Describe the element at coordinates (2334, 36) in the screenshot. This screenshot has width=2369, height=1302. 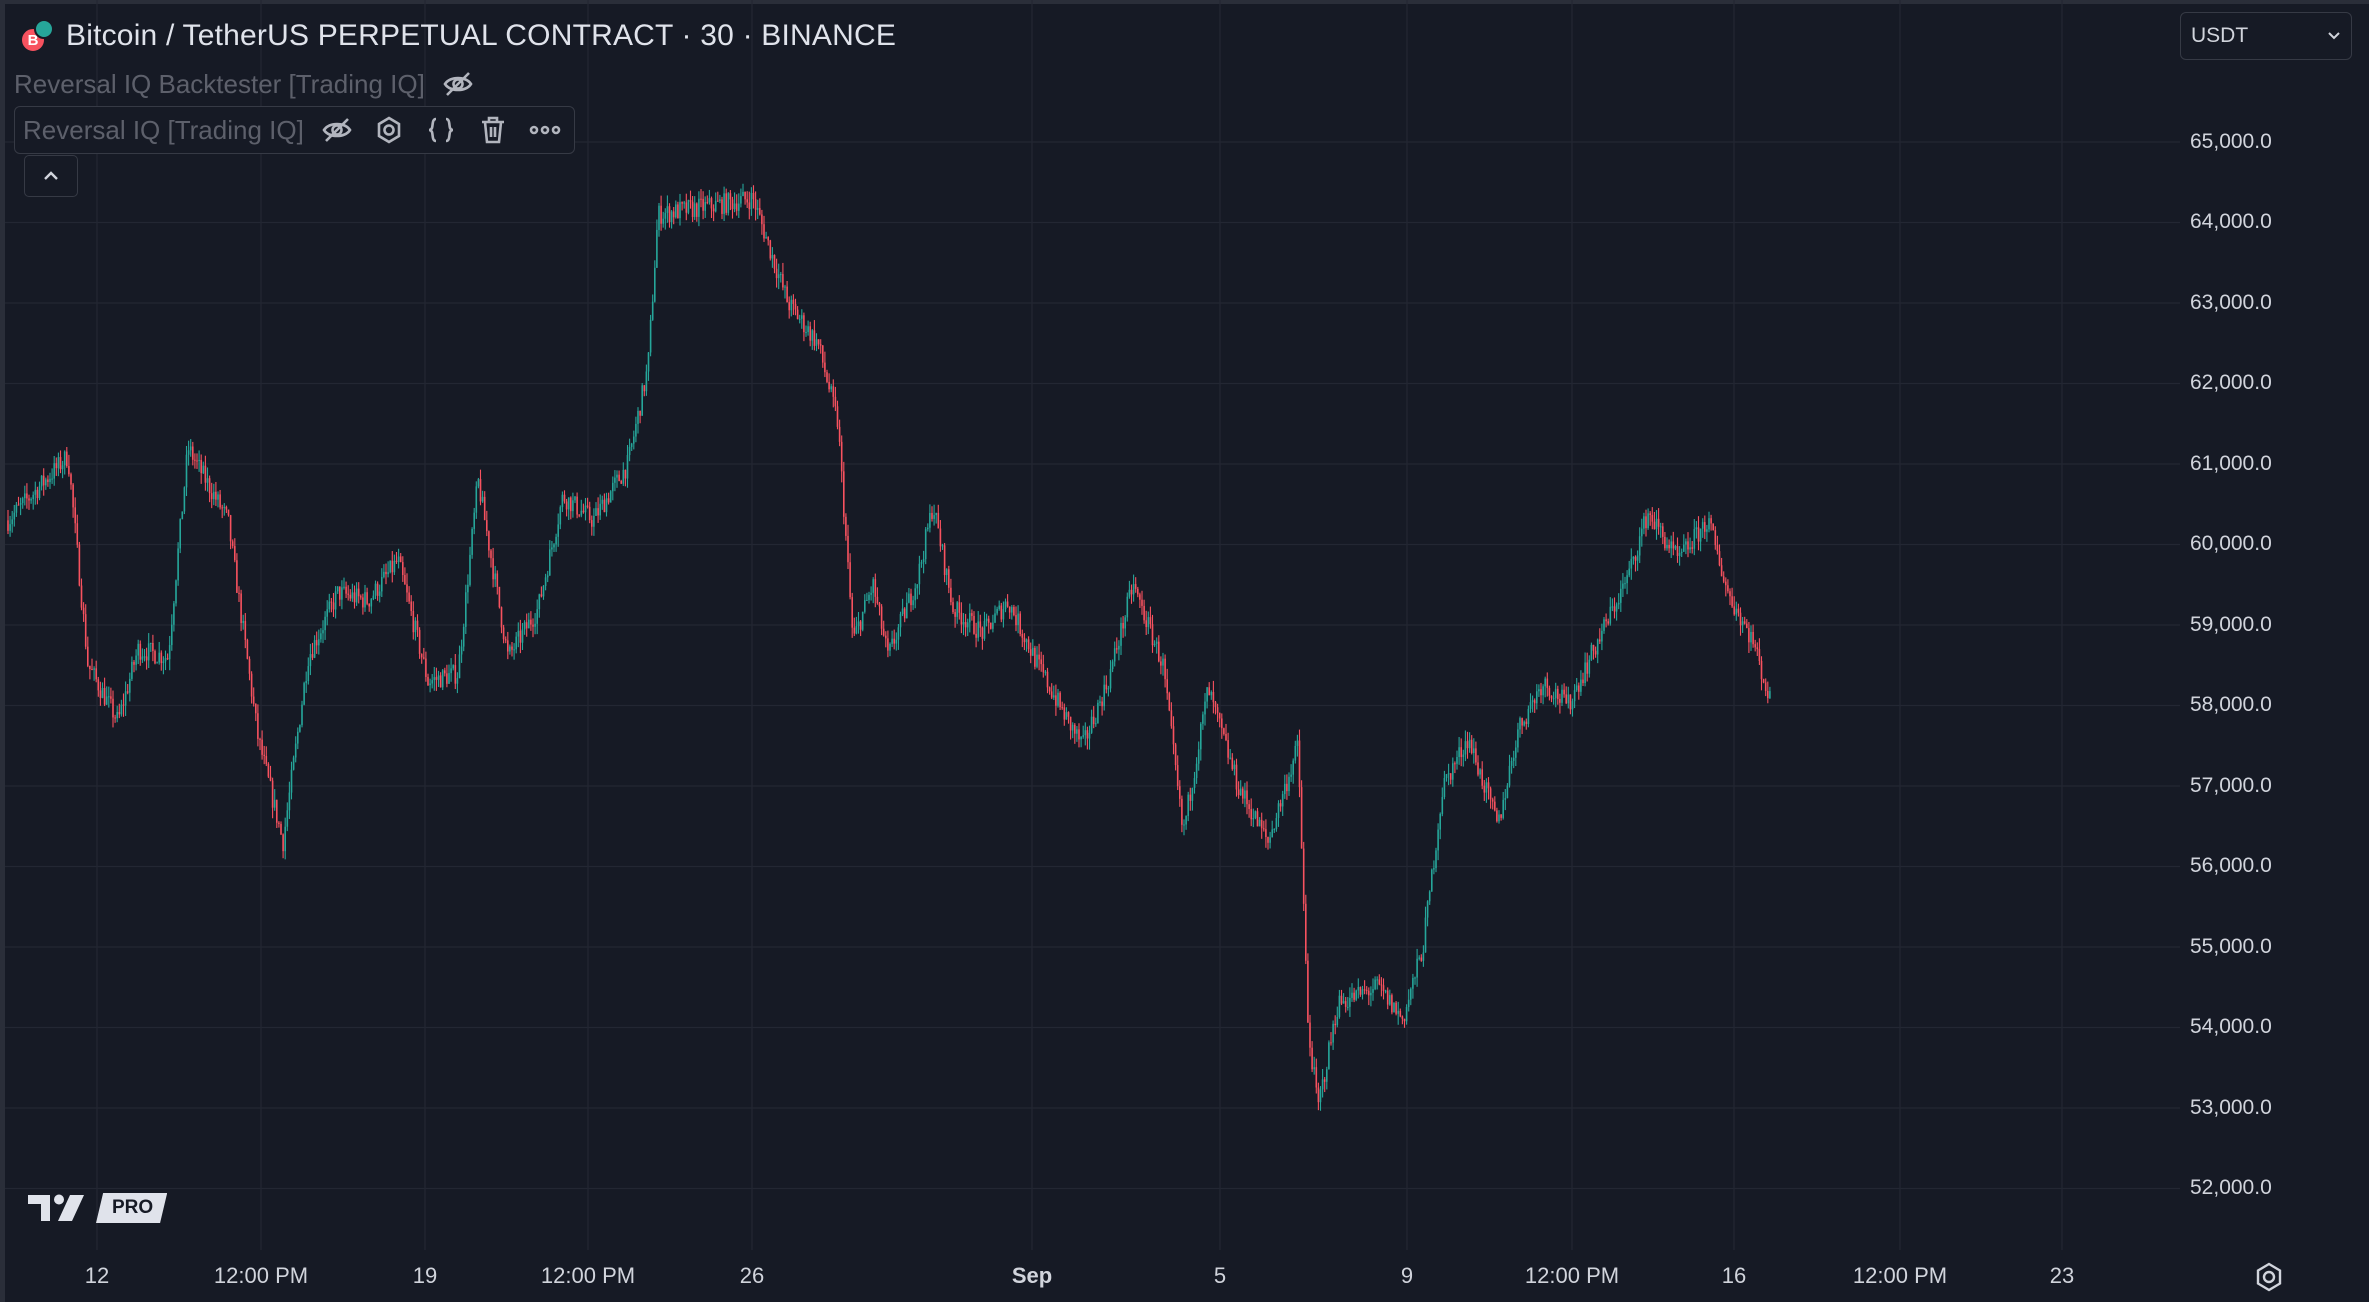
I see `chevron-down-icon` at that location.